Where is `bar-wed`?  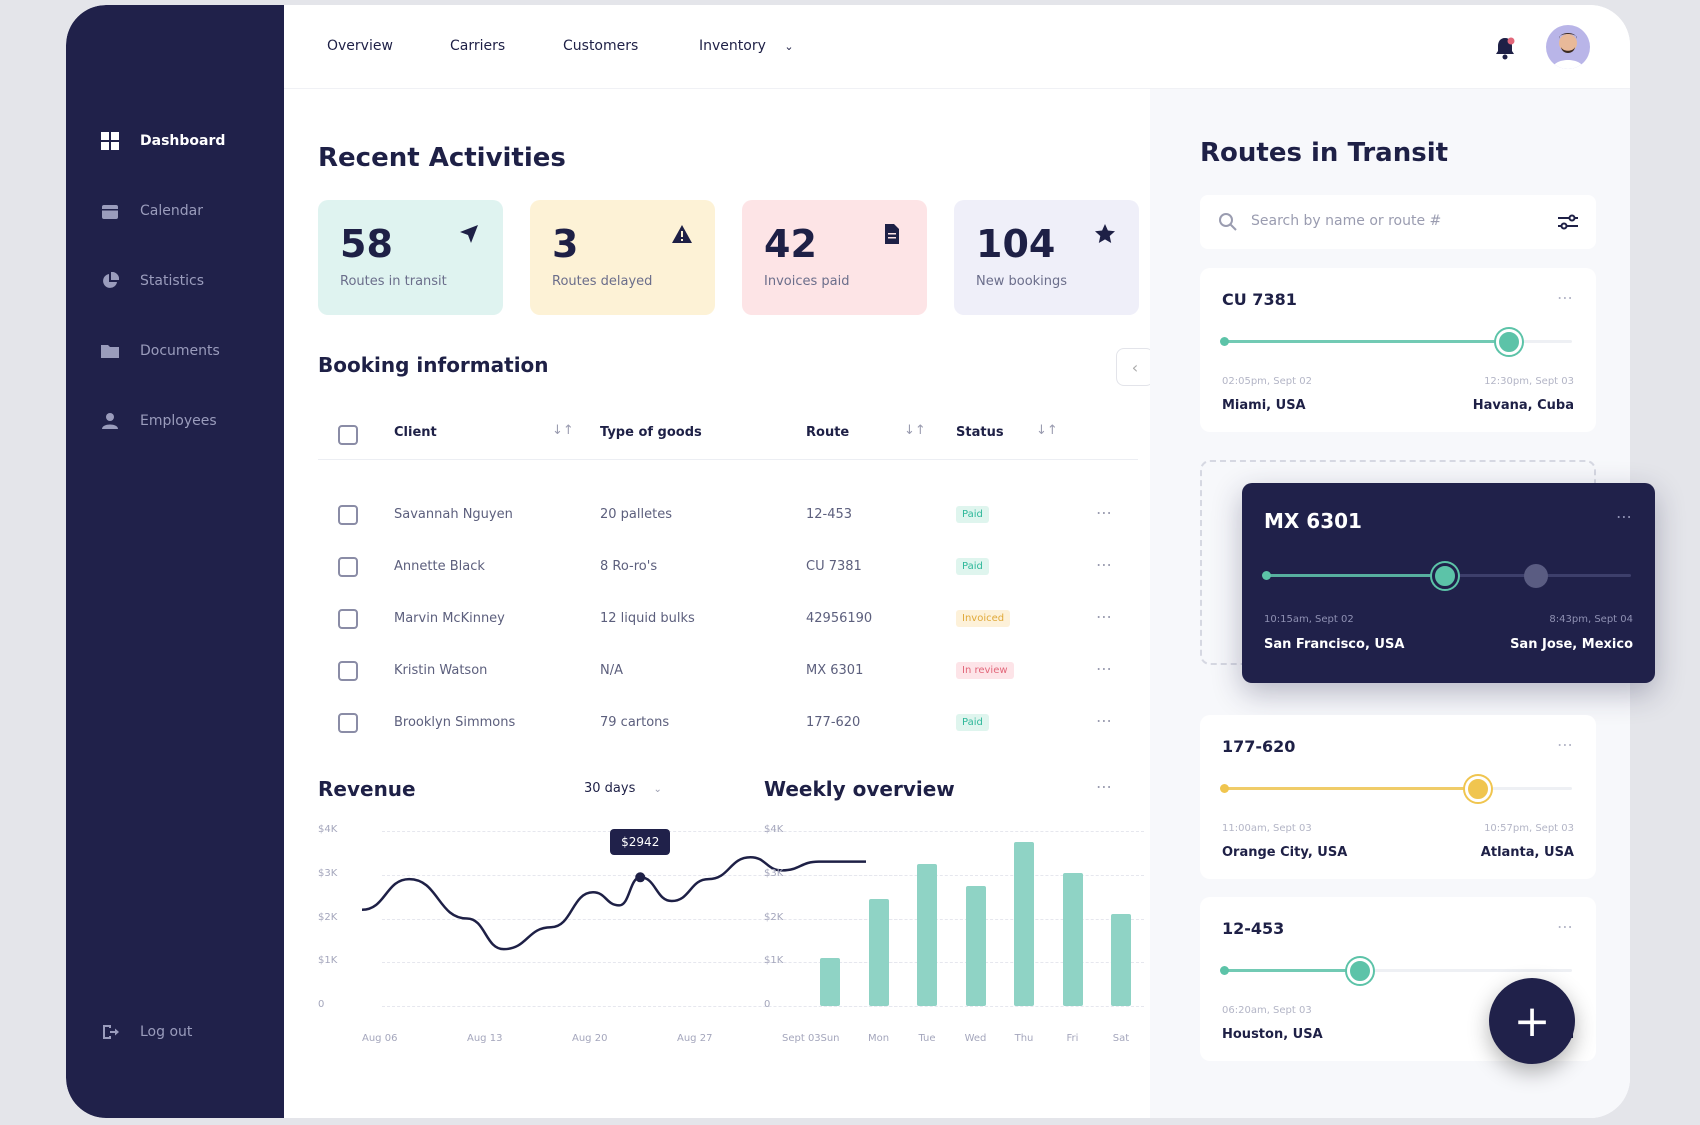
bar-wed is located at coordinates (975, 945).